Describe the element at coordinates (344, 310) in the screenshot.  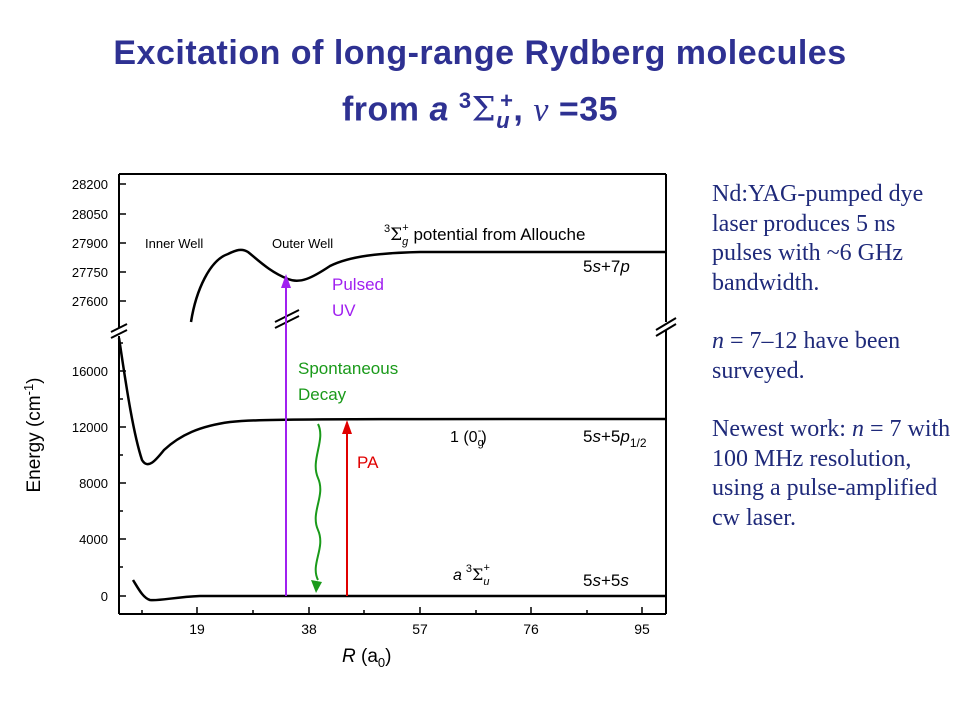
I see `pulsed-uv-label-2: UV` at that location.